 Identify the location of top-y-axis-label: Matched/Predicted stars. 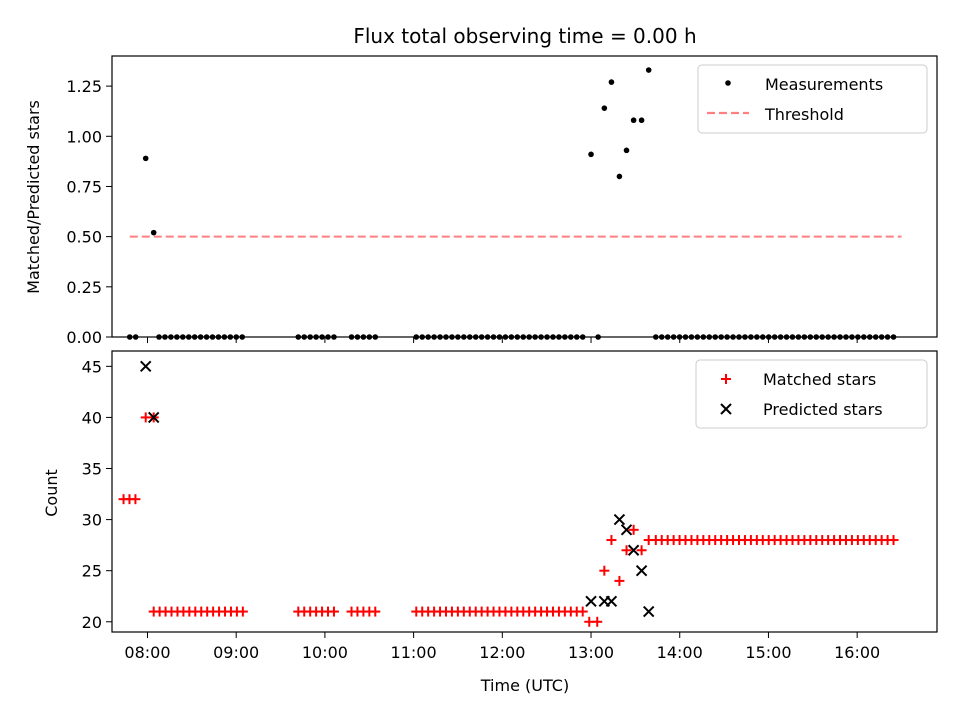
(33, 197).